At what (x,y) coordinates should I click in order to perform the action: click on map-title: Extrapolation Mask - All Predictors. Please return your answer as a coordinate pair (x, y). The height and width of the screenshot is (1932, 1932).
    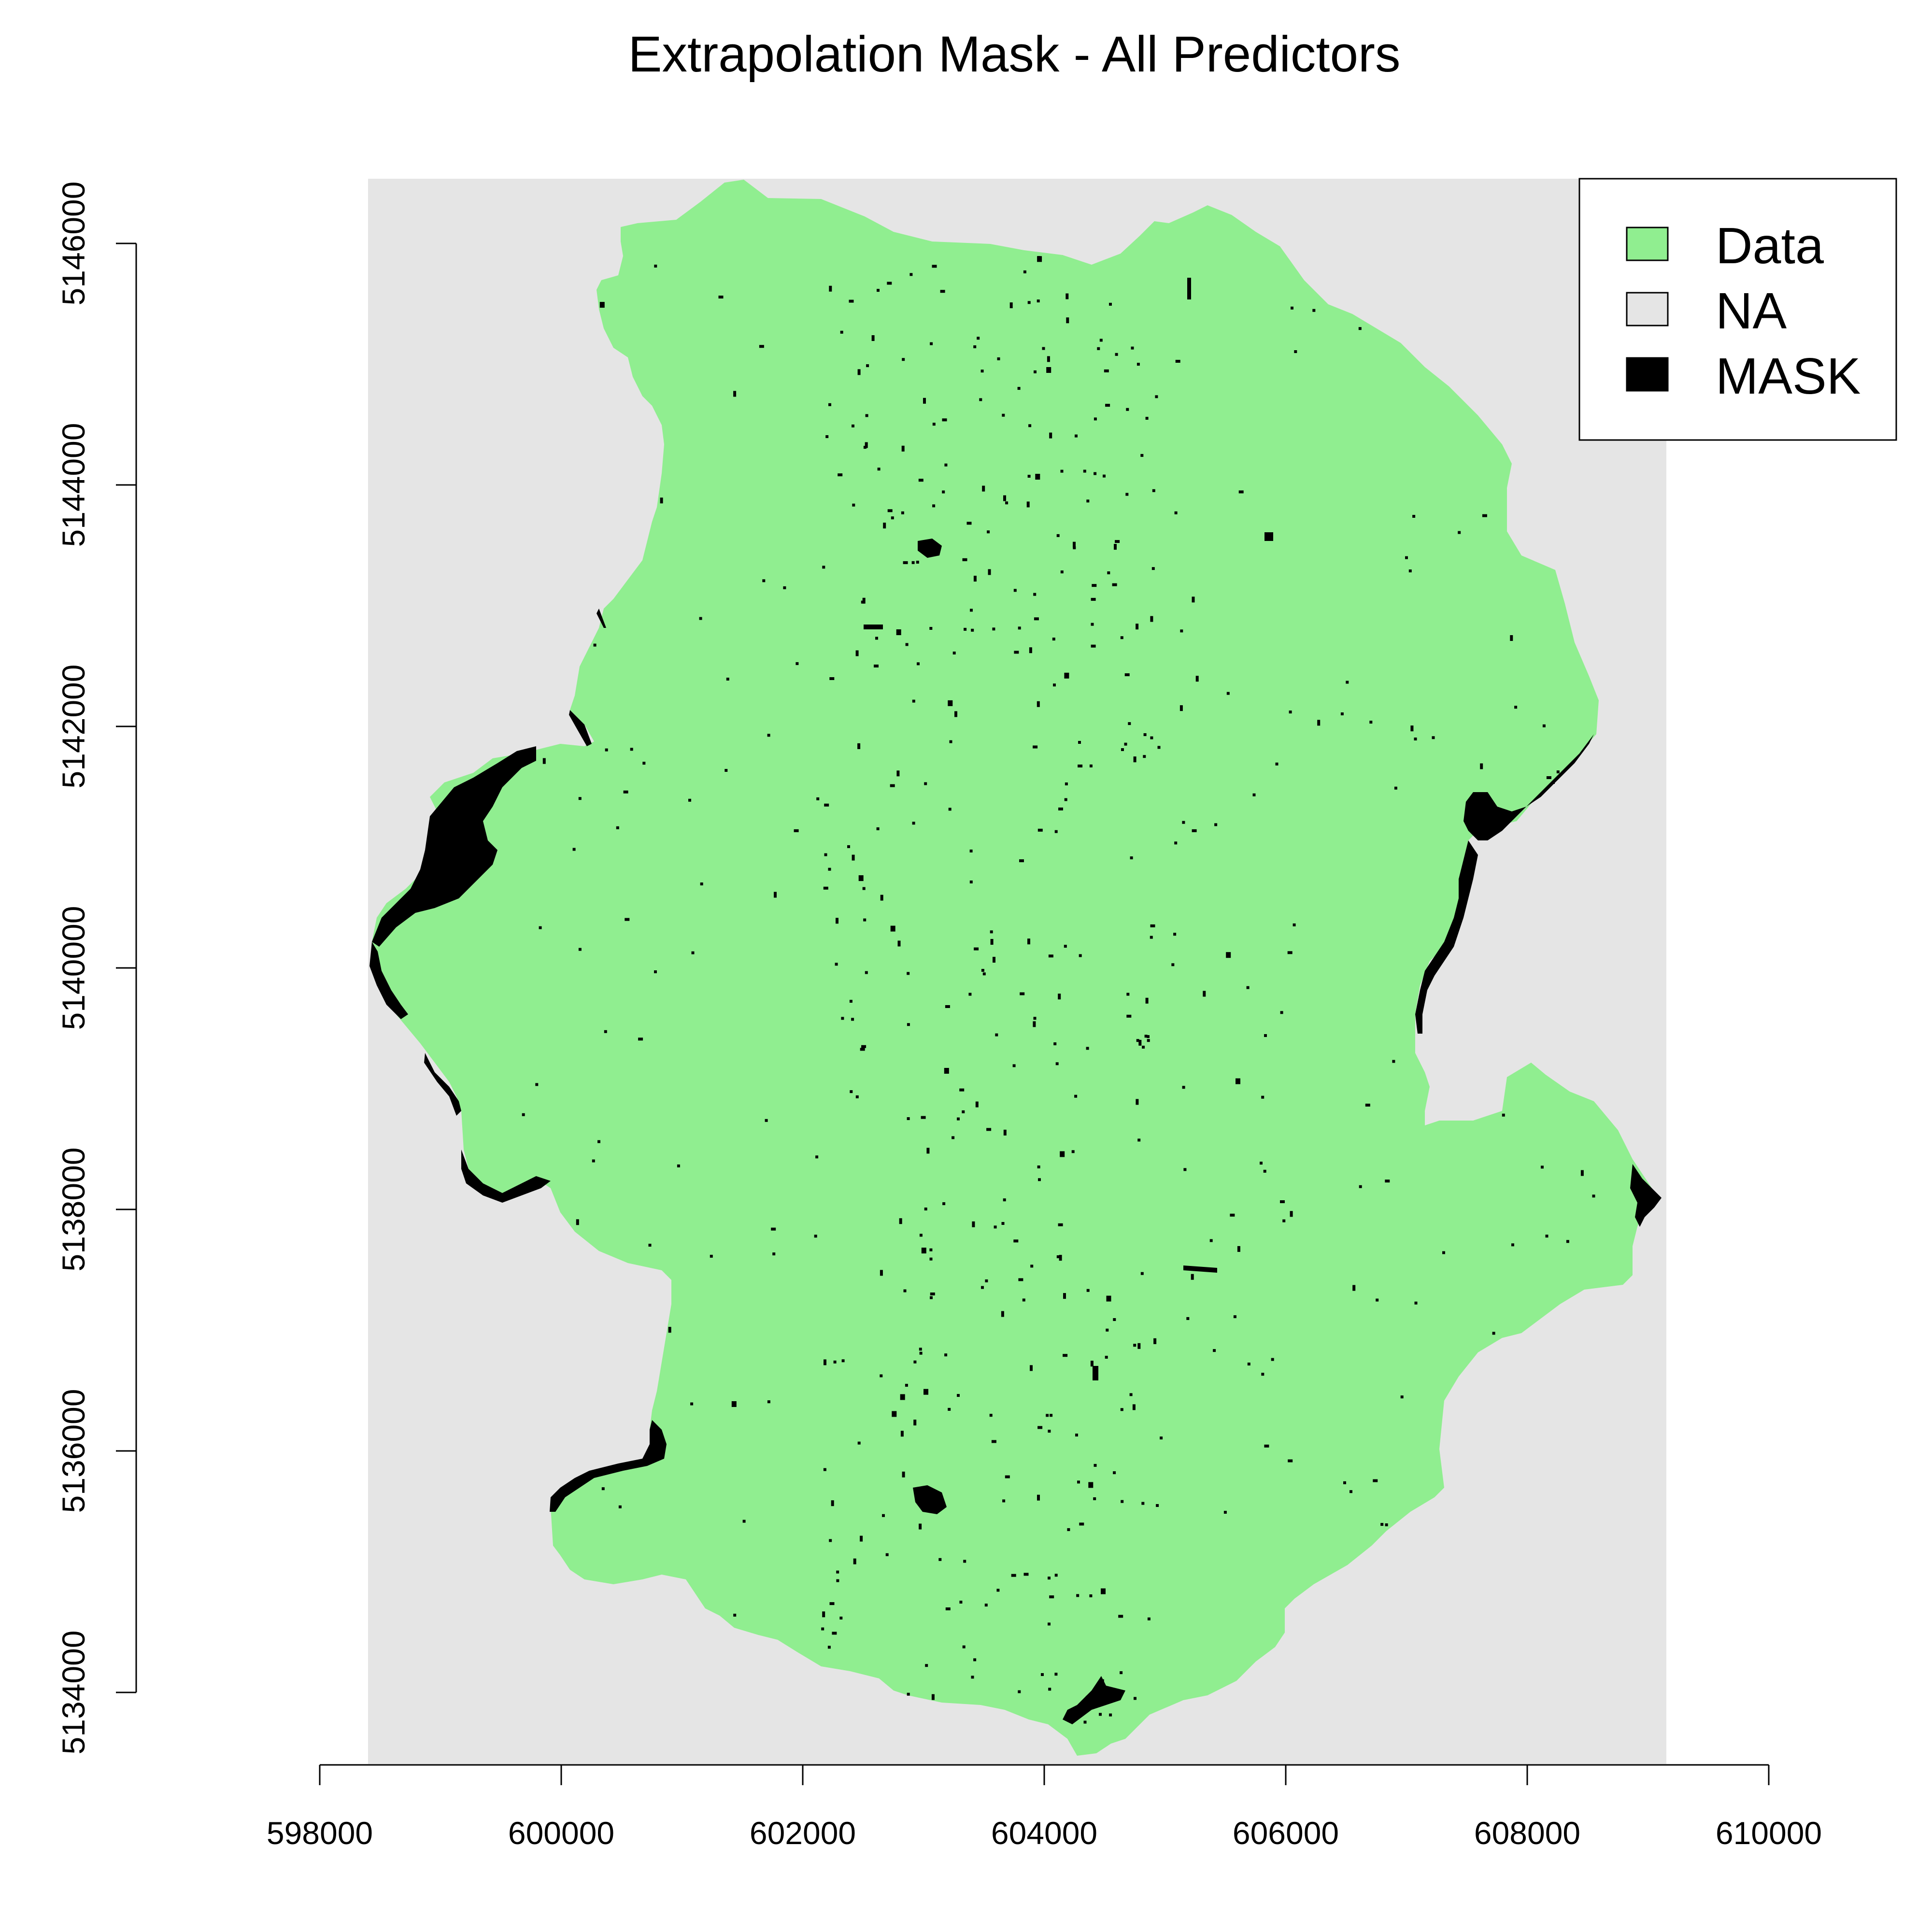
    Looking at the image, I should click on (1014, 54).